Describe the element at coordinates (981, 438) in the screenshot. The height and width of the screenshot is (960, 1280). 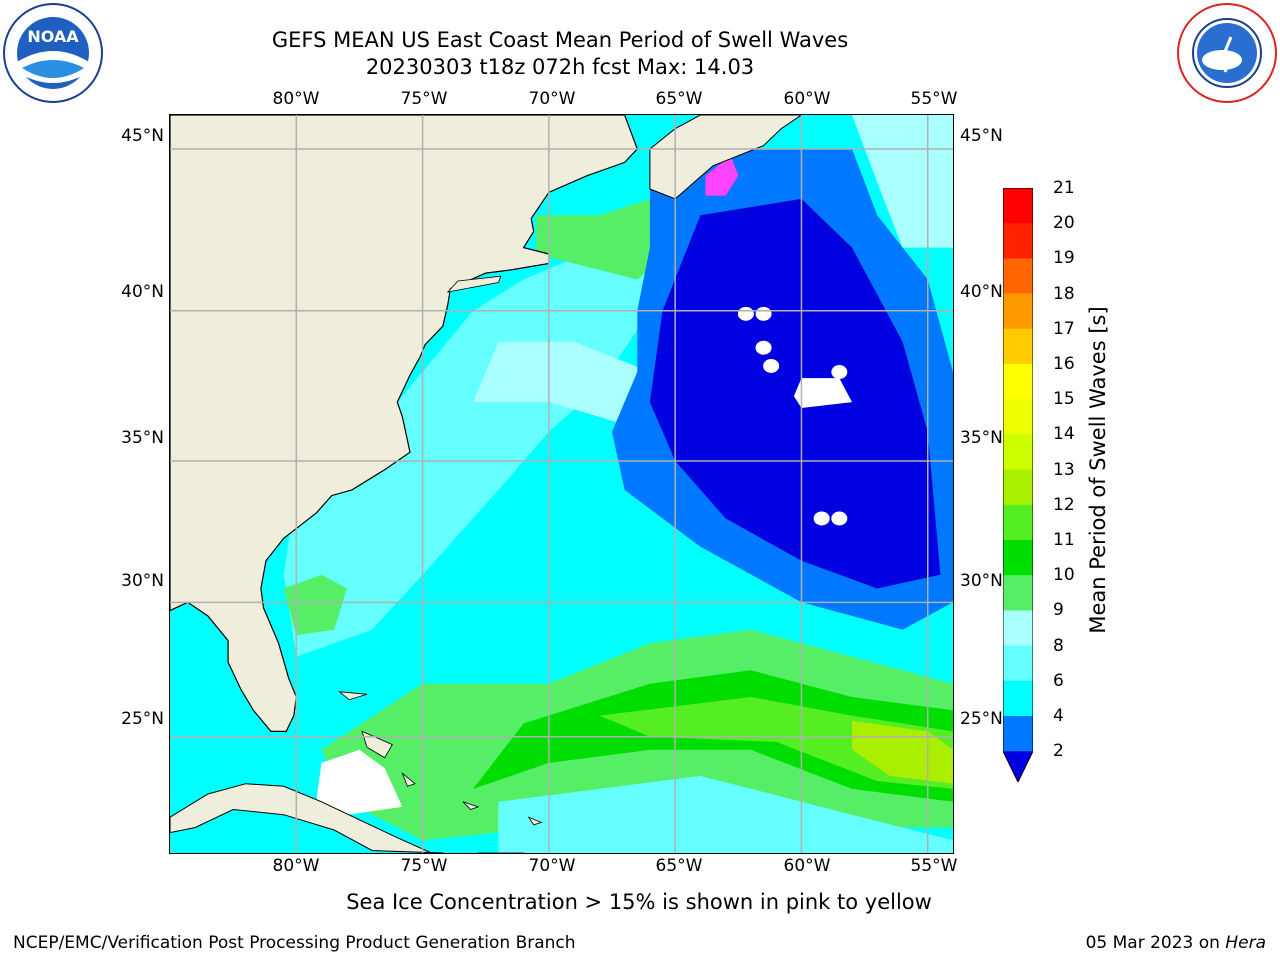
I see `lat-tick-right-35n: 35°N` at that location.